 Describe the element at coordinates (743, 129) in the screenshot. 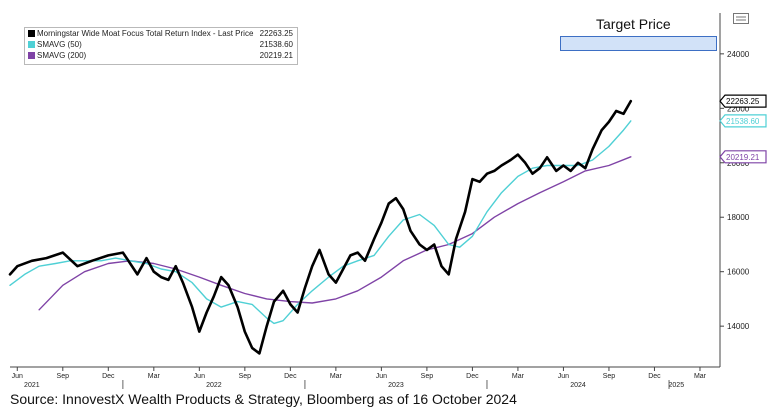

I see `last-price-tags: 22263.25 21538.60 20219.21` at that location.